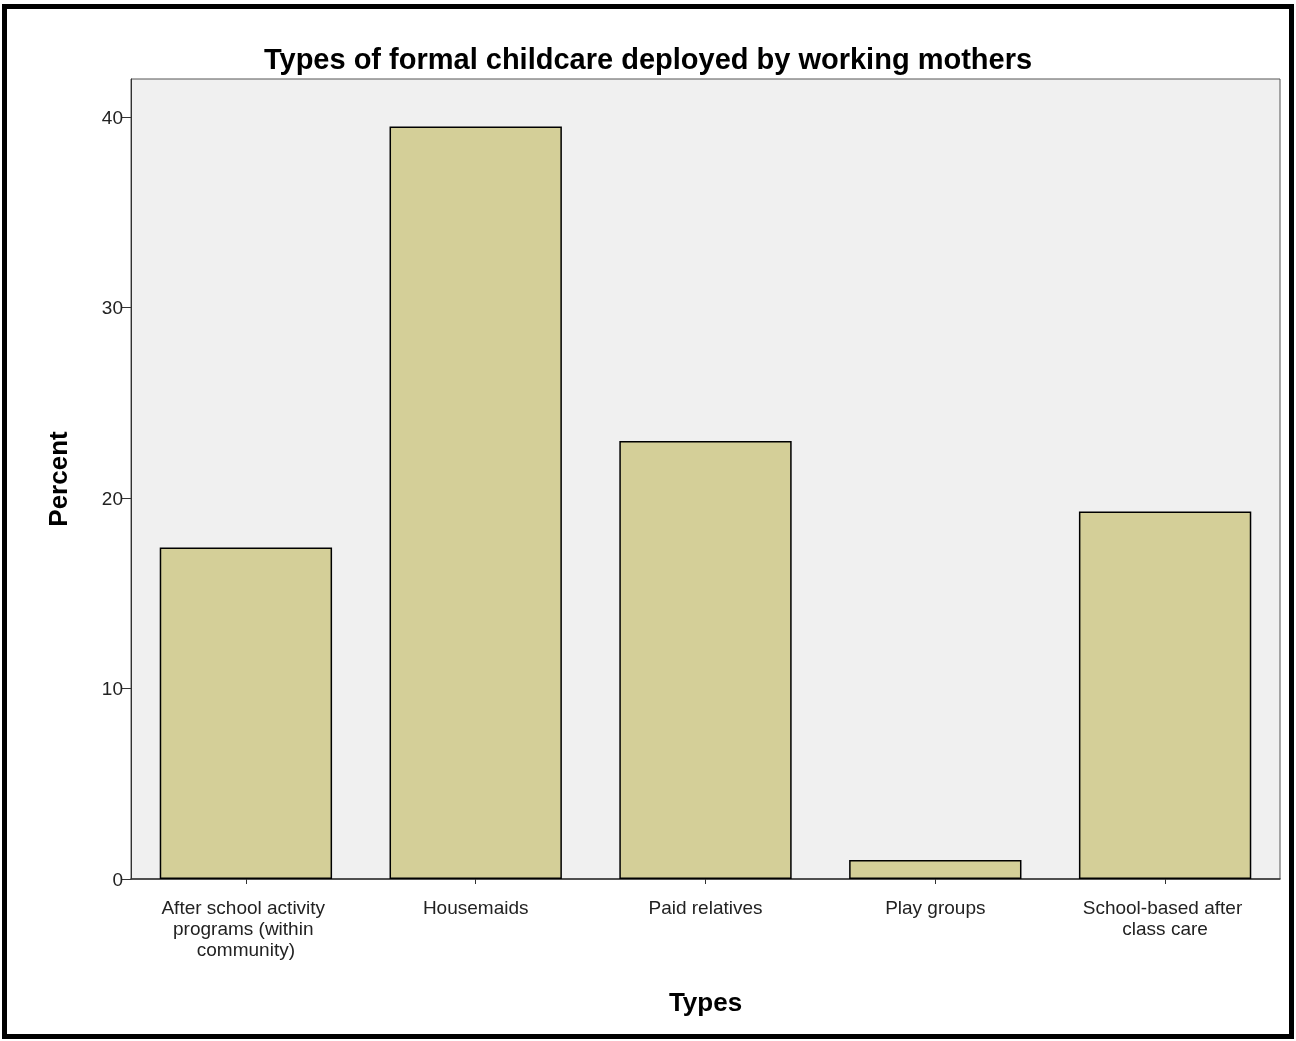 This screenshot has width=1296, height=1041. I want to click on y-tick-label: 30, so click(112, 308).